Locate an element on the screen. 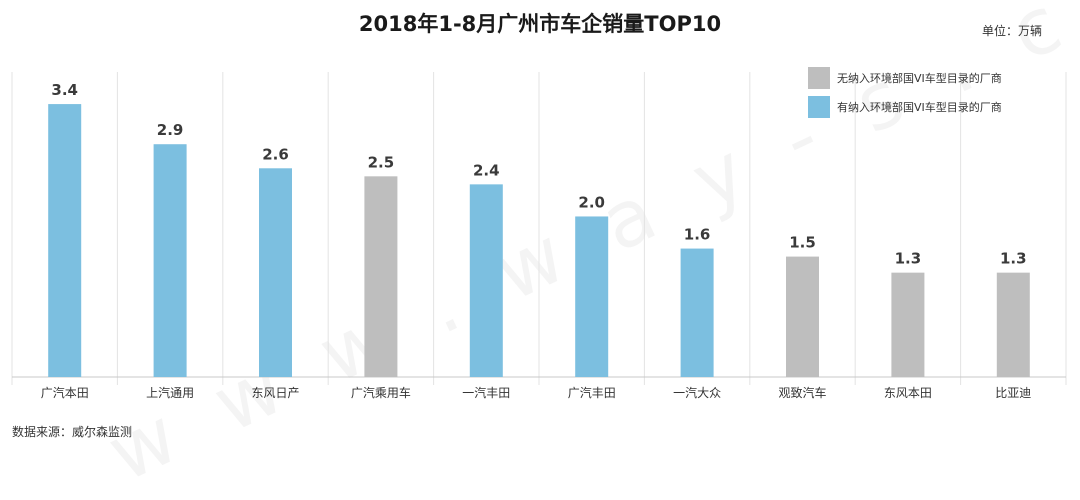  legend-label-1: 有纳入环境部国VI车型目录的厂商 is located at coordinates (919, 107).